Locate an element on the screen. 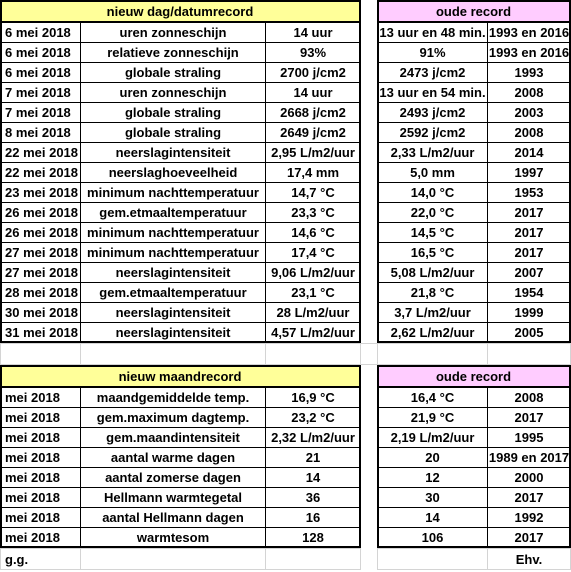  old-value: 2,33 L/m2/uur is located at coordinates (432, 152).